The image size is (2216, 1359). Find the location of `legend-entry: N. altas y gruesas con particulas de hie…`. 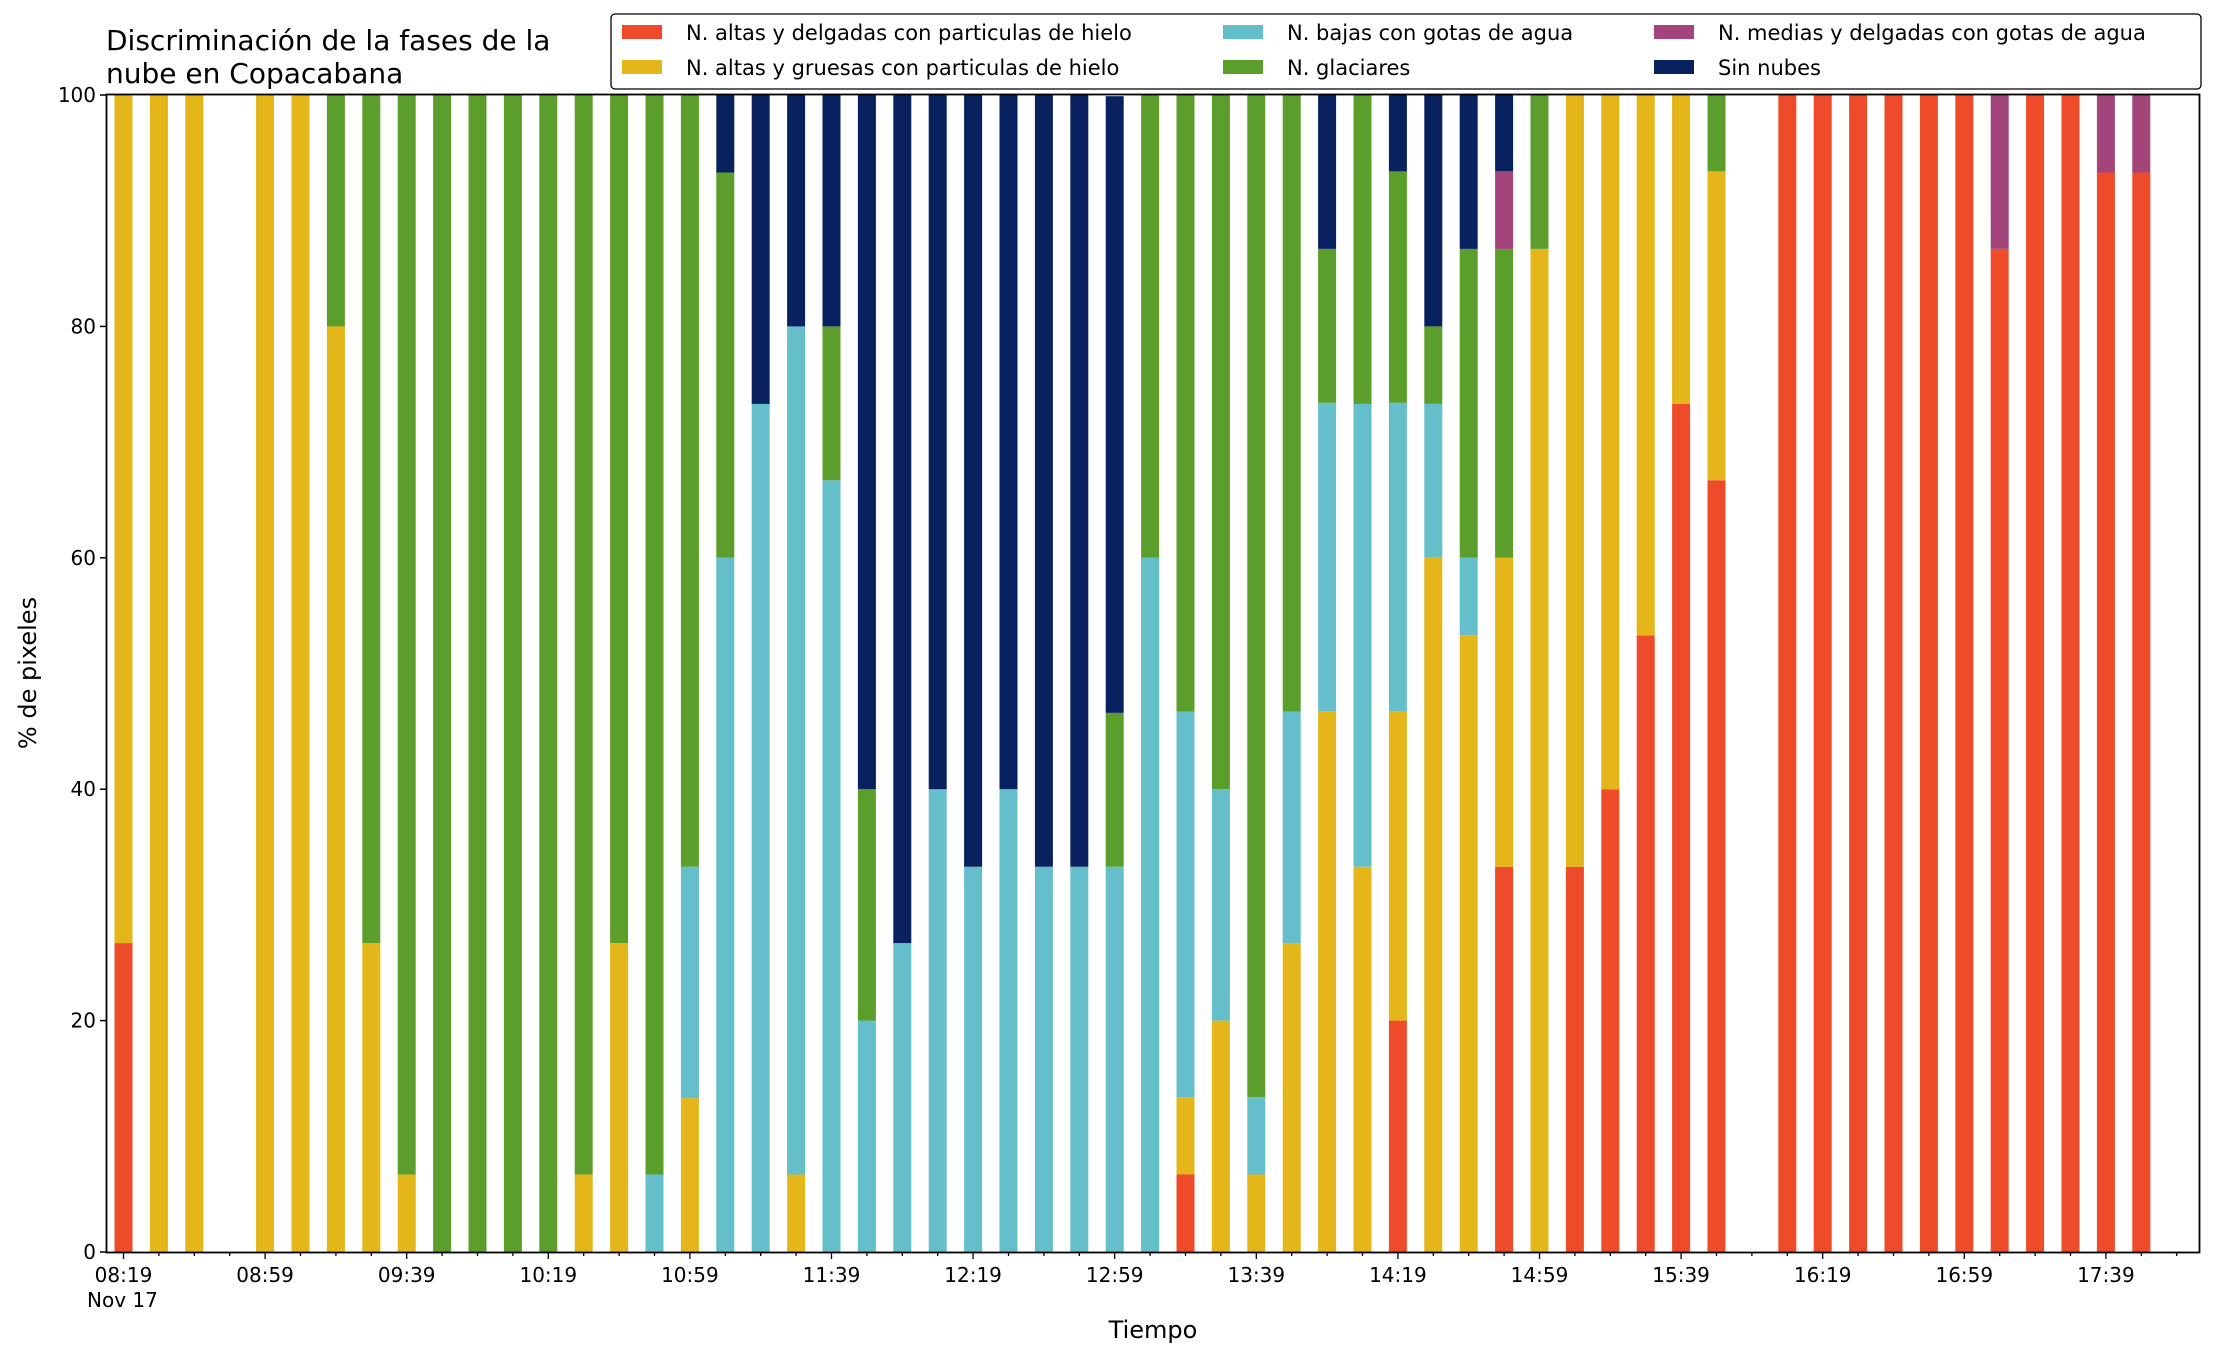

legend-entry: N. altas y gruesas con particulas de hie… is located at coordinates (870, 68).